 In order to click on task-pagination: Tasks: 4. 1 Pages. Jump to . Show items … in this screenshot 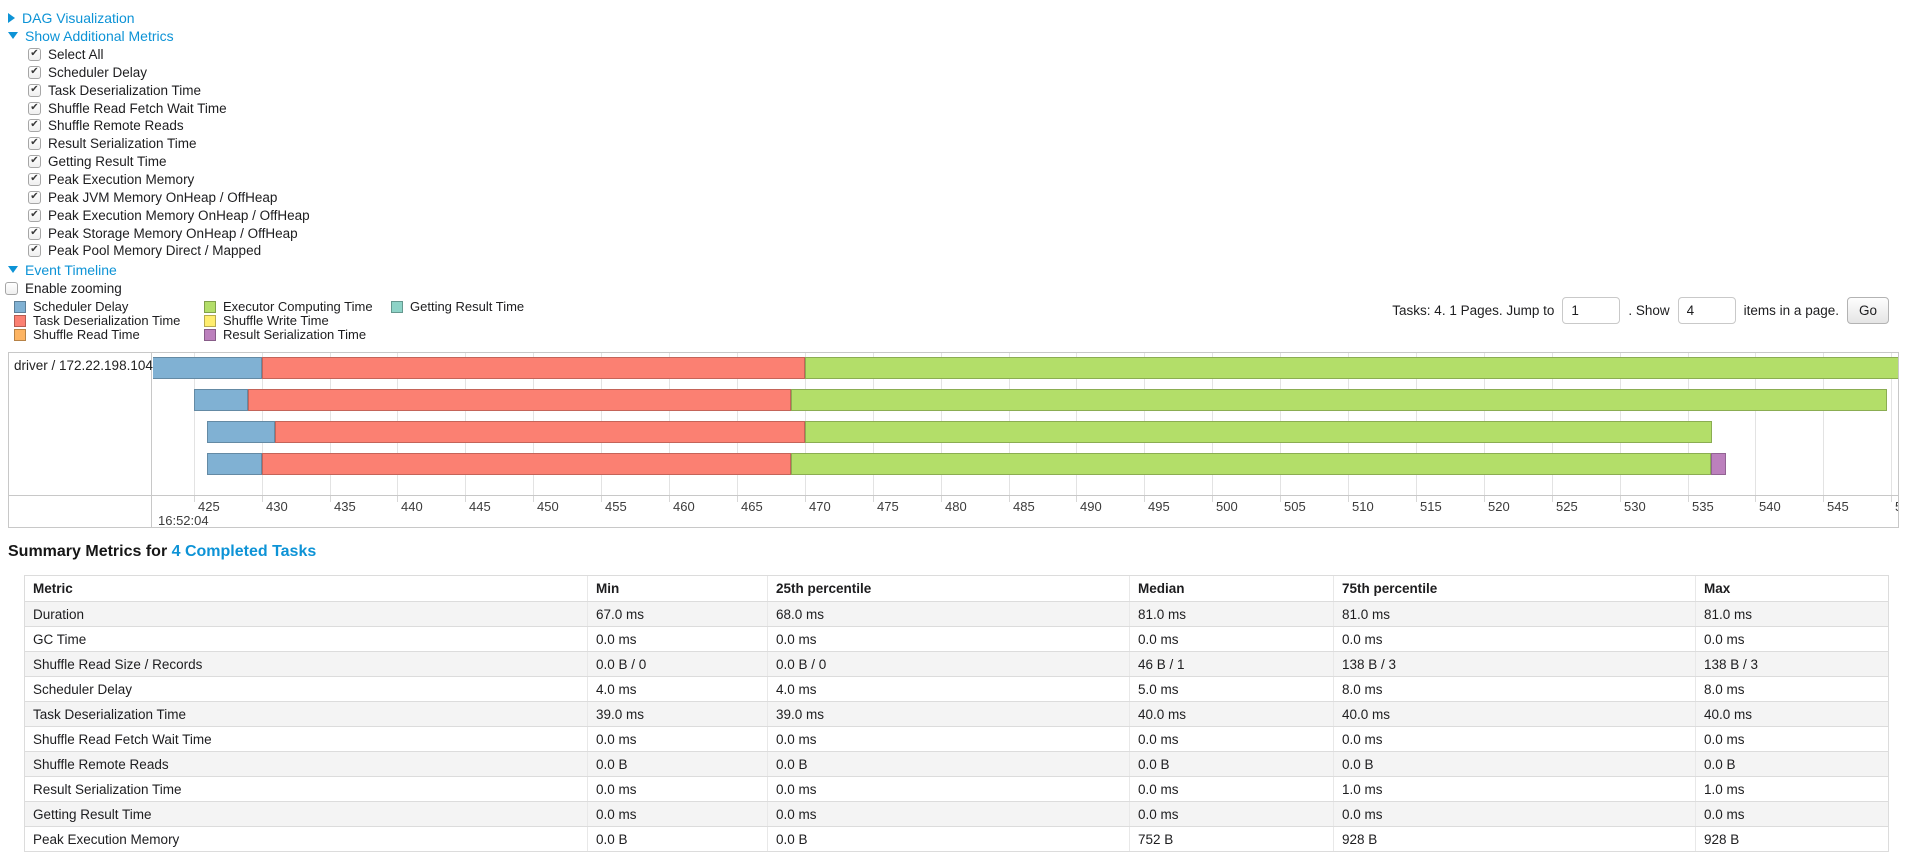, I will do `click(1640, 310)`.